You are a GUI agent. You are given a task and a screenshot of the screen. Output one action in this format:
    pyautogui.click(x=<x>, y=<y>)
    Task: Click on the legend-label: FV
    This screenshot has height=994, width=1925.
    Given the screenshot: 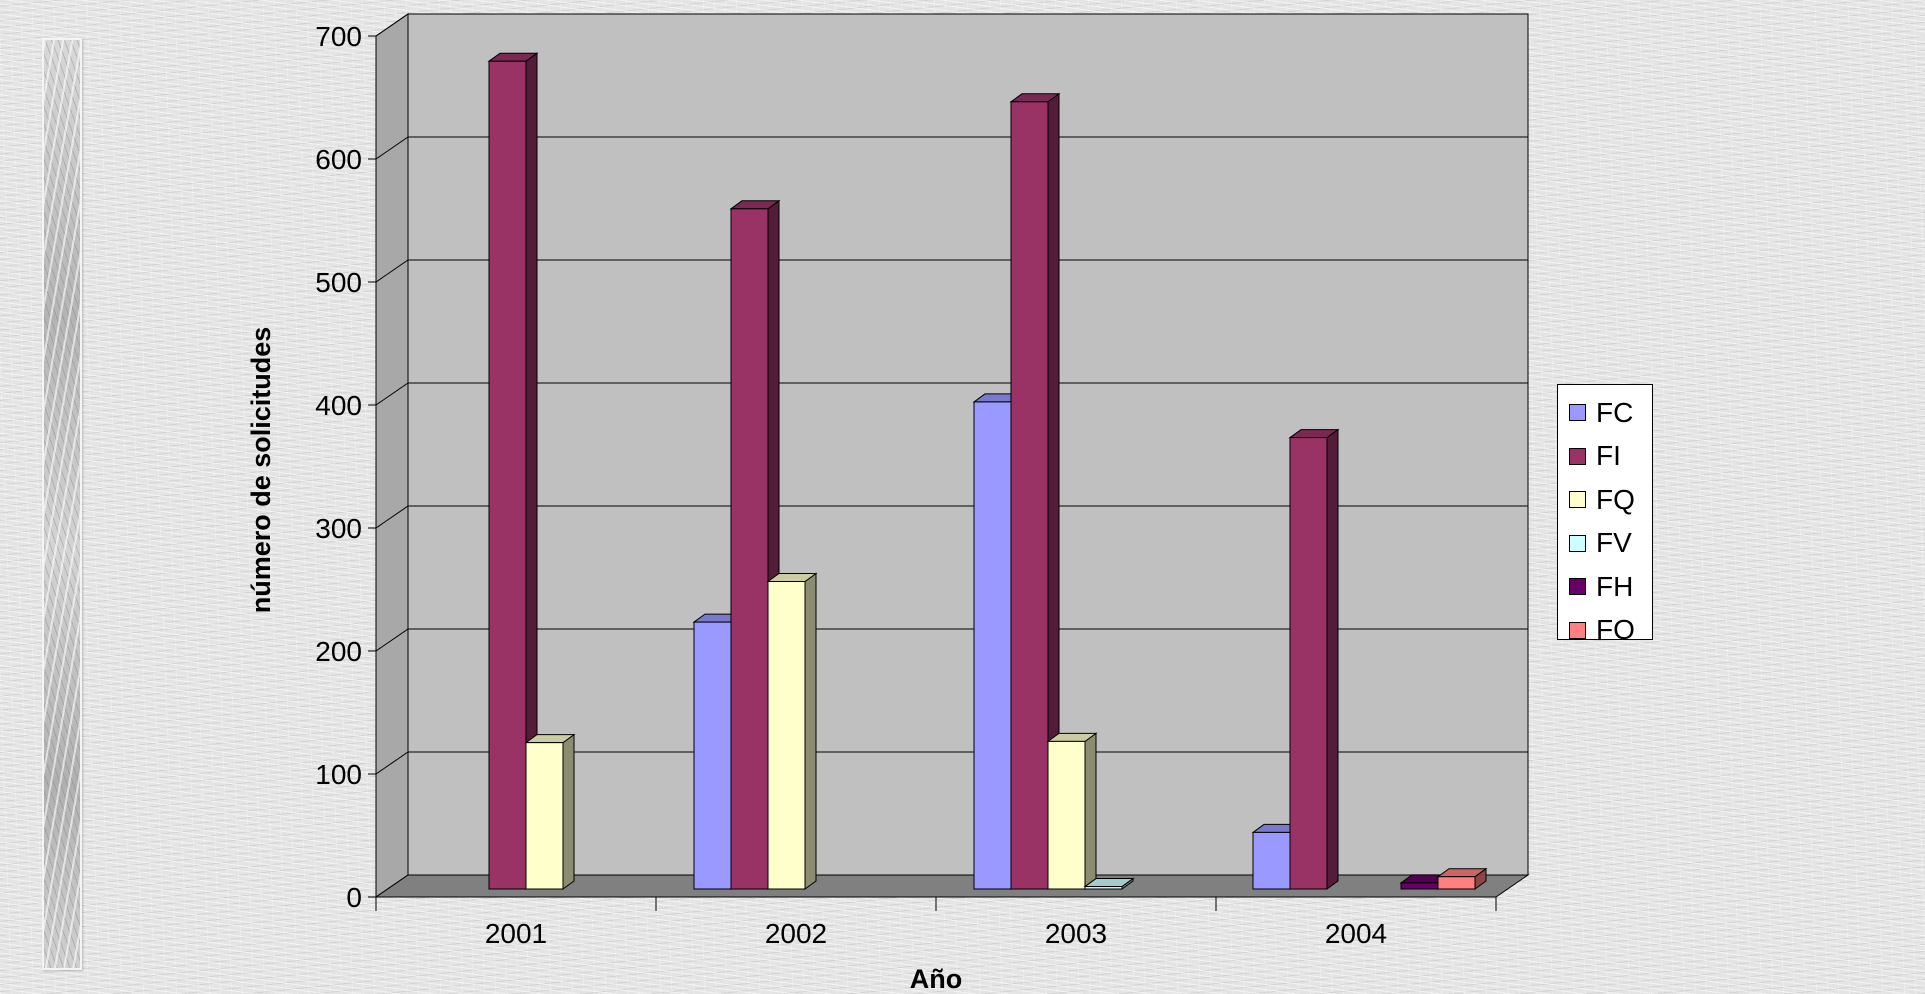 What is the action you would take?
    pyautogui.click(x=1614, y=543)
    